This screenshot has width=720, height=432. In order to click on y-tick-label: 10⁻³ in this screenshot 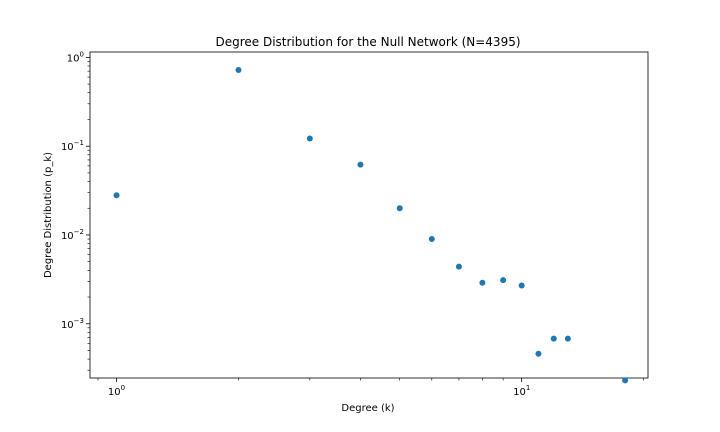, I will do `click(72, 324)`.